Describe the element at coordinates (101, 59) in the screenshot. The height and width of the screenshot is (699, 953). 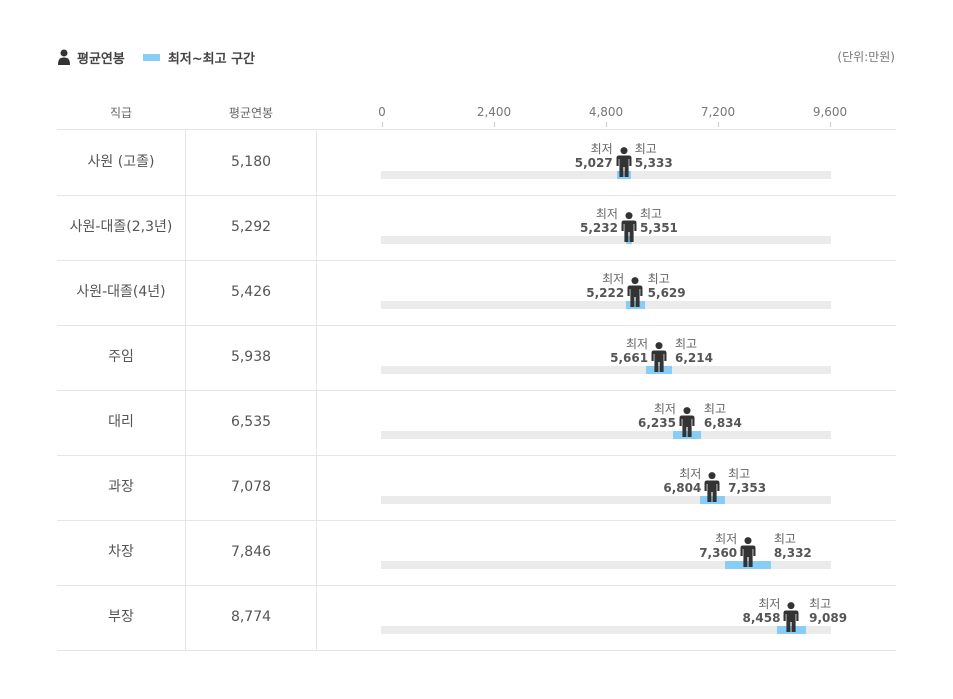
I see `legend-avg-label: 평균연봉` at that location.